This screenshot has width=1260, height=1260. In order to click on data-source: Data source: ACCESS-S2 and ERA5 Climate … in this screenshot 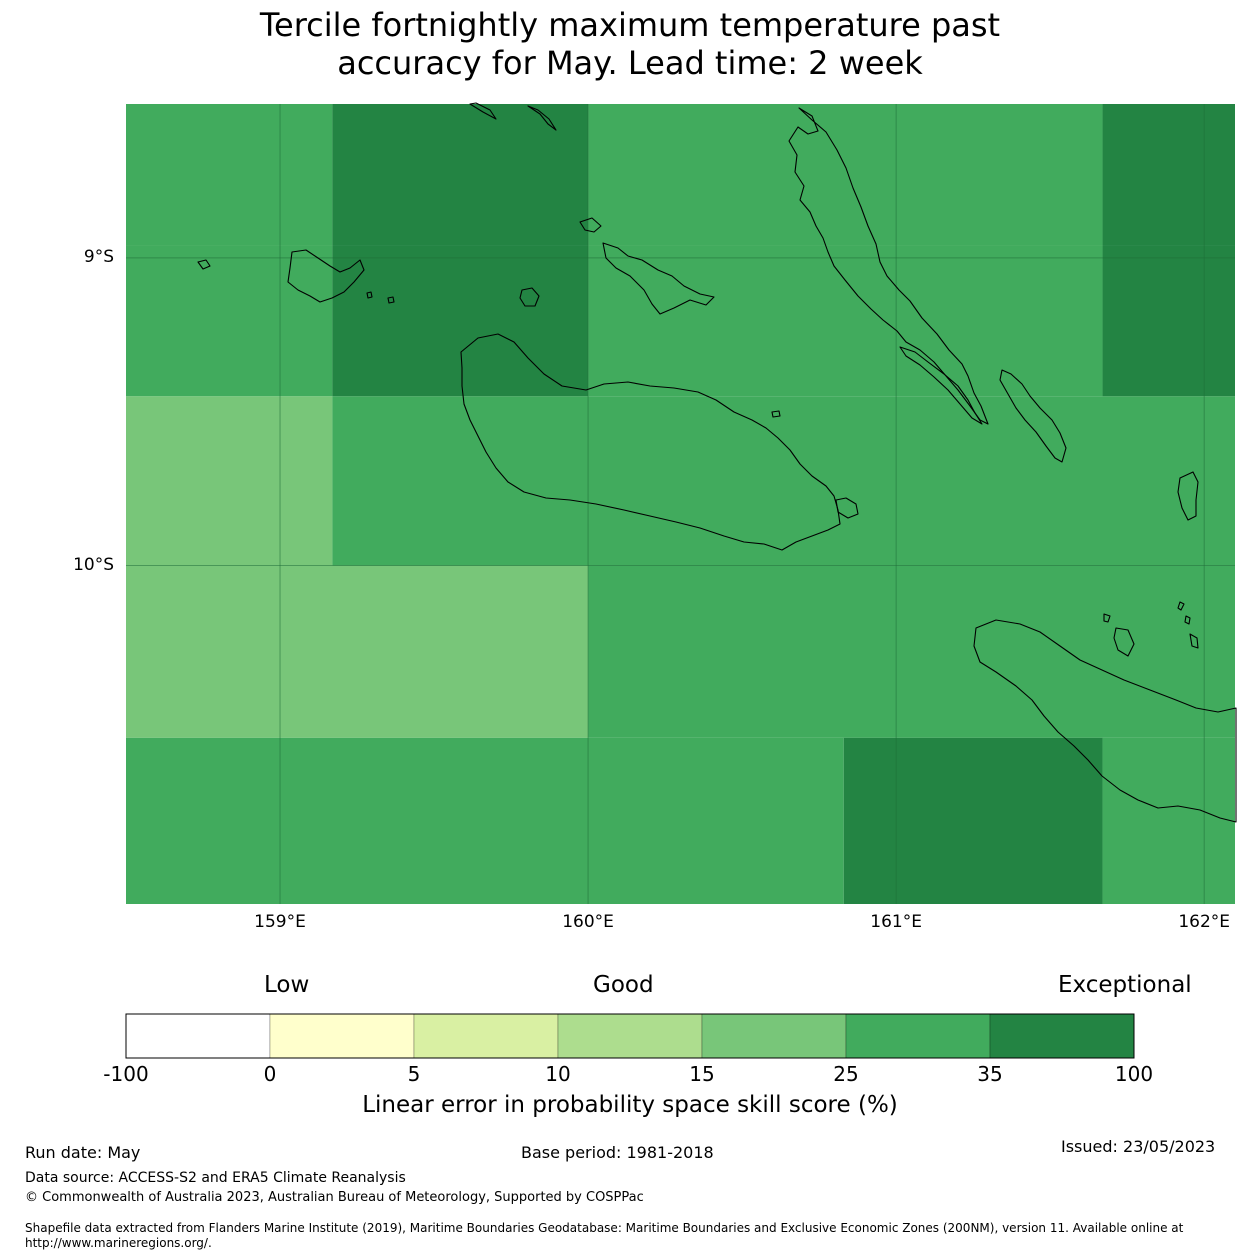, I will do `click(215, 1178)`.